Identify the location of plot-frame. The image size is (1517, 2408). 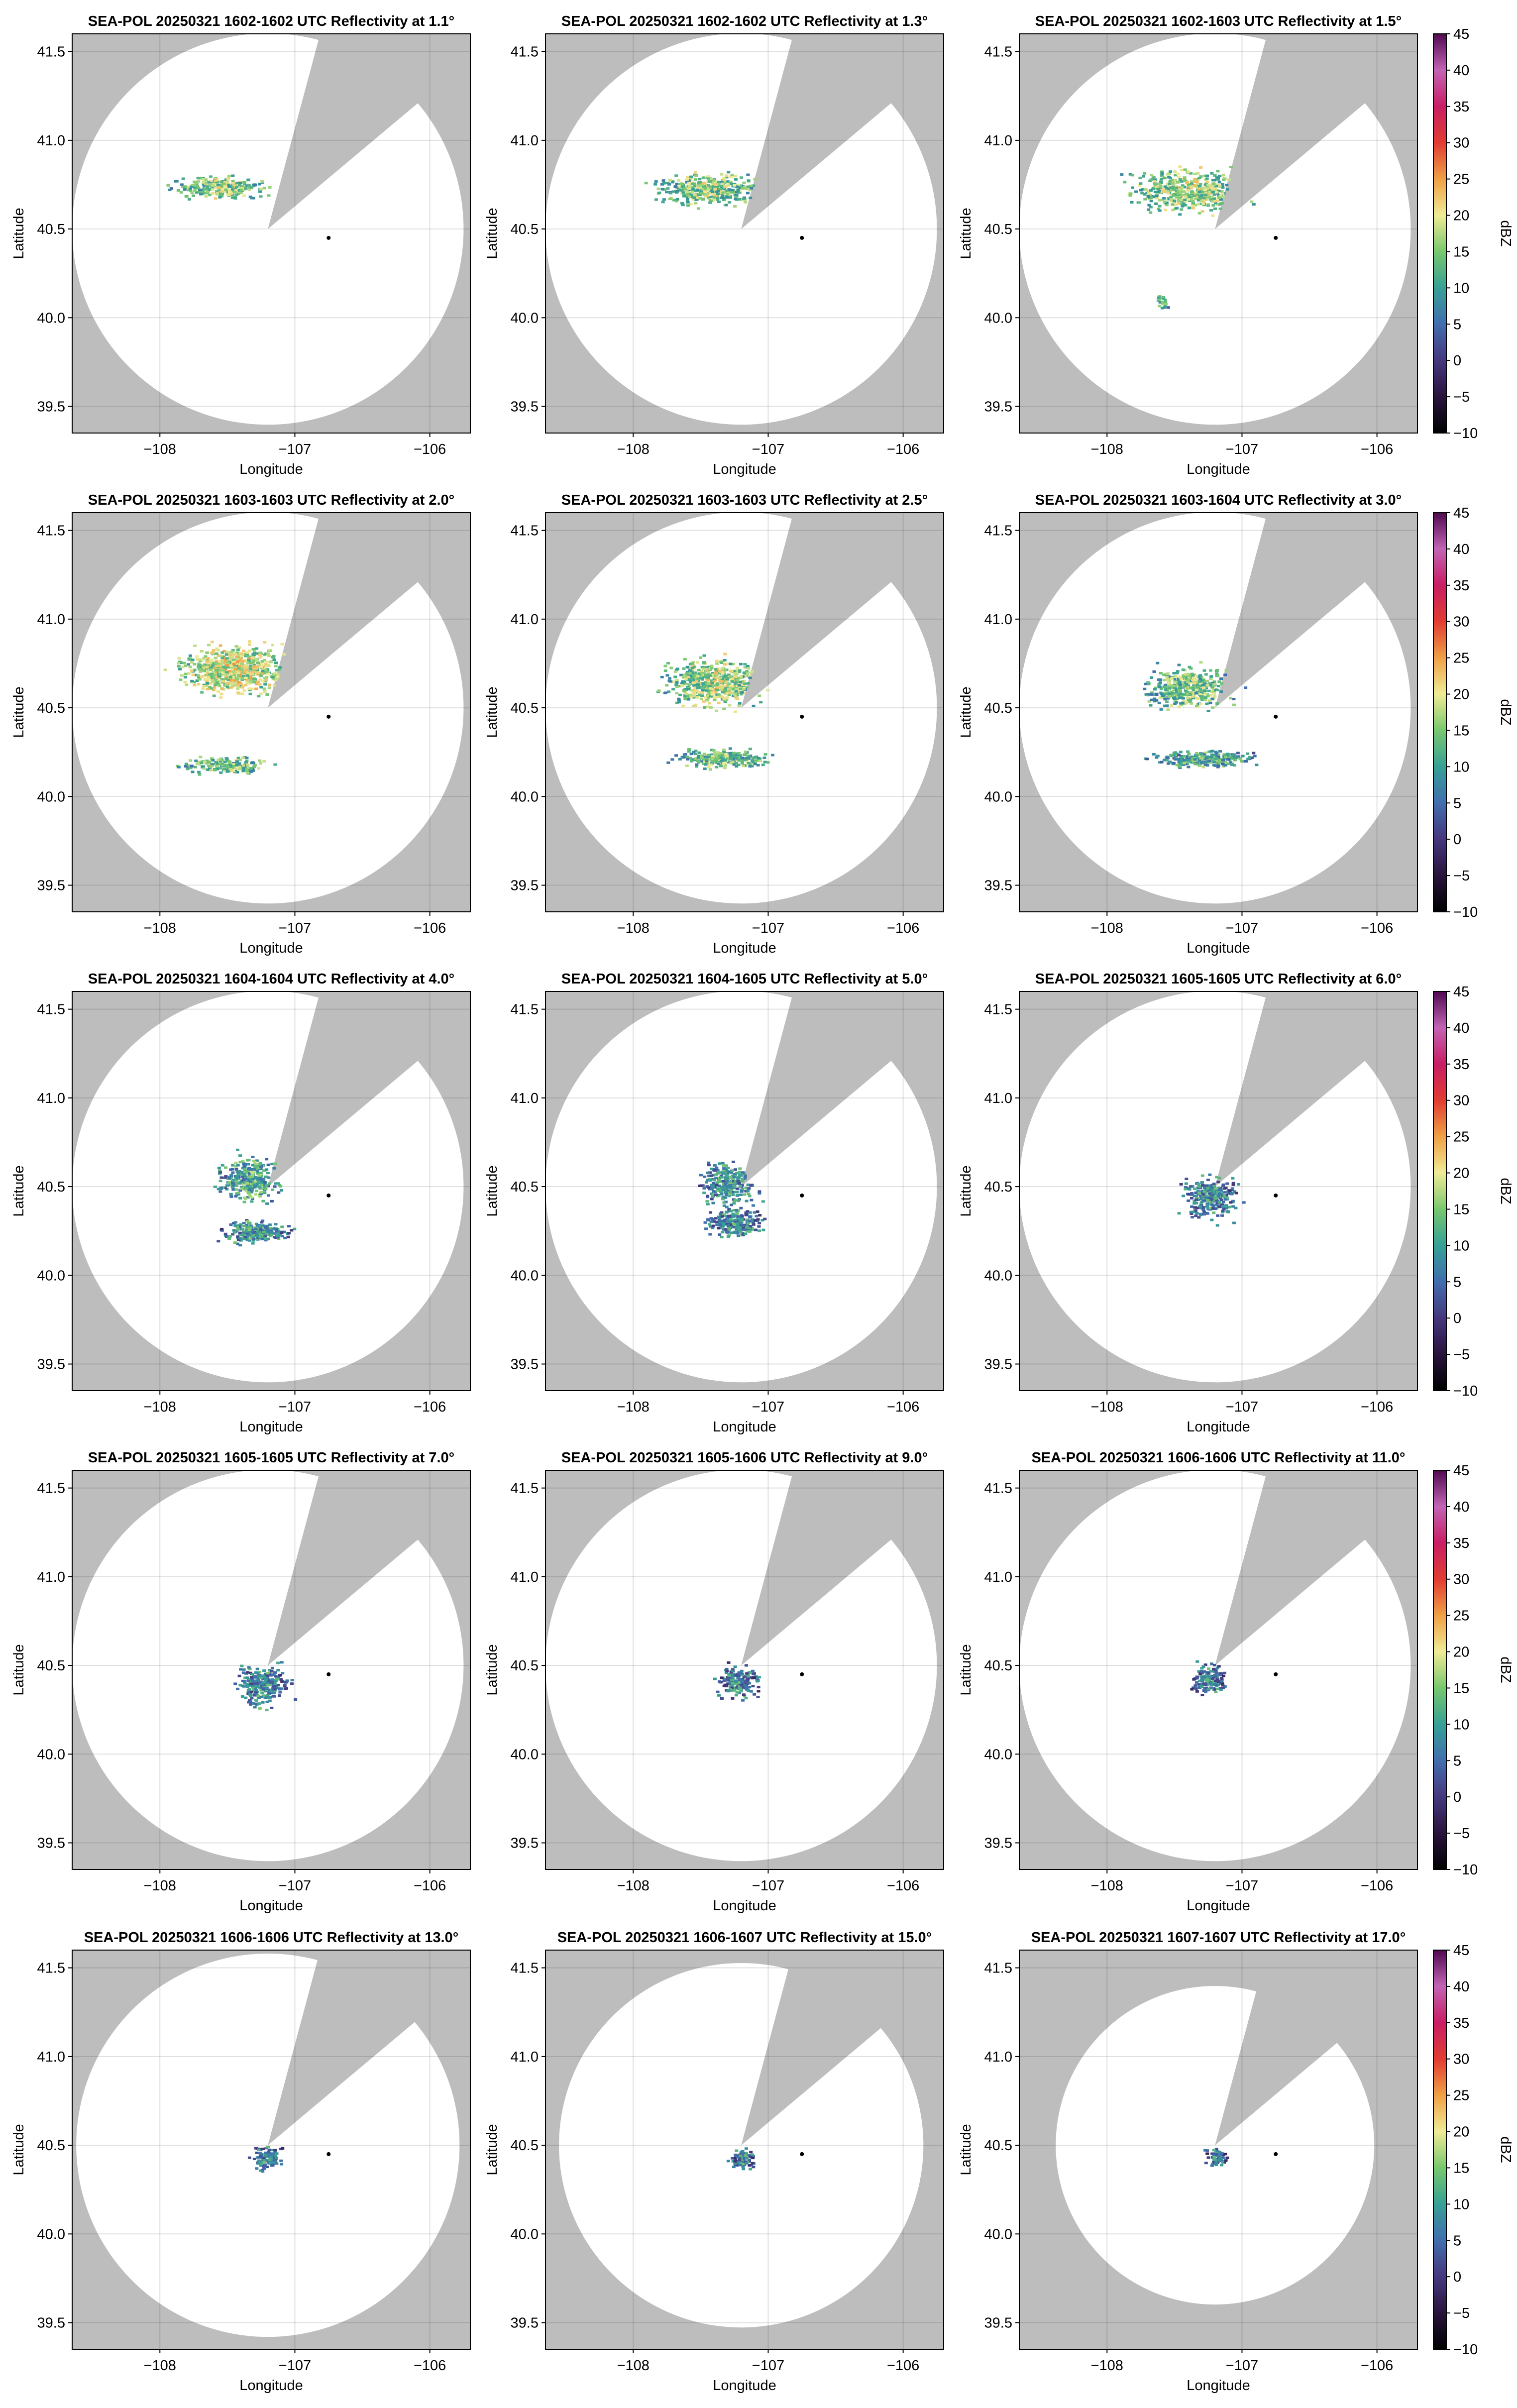
(271, 1191).